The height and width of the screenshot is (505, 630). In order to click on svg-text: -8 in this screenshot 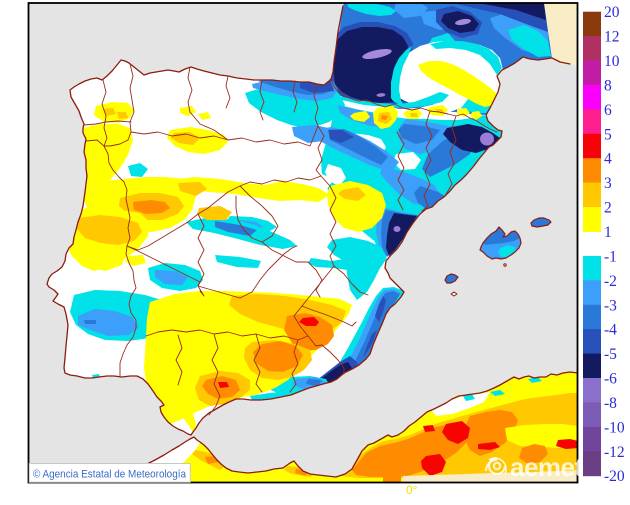, I will do `click(610, 403)`.